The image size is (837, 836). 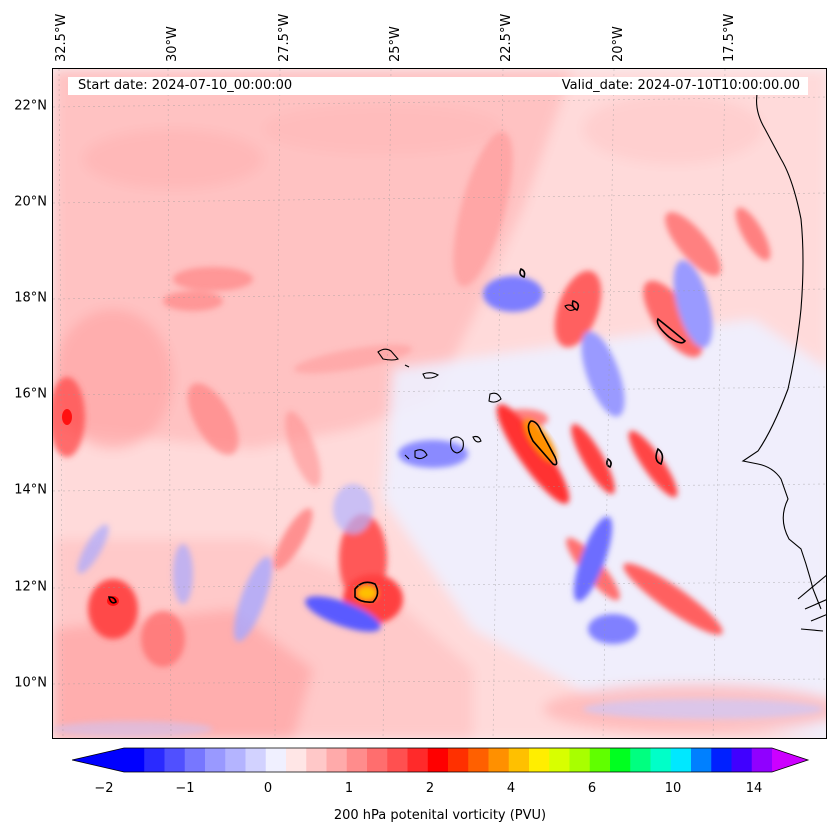 I want to click on colorbar-tick-neg1: −1, so click(x=185, y=788).